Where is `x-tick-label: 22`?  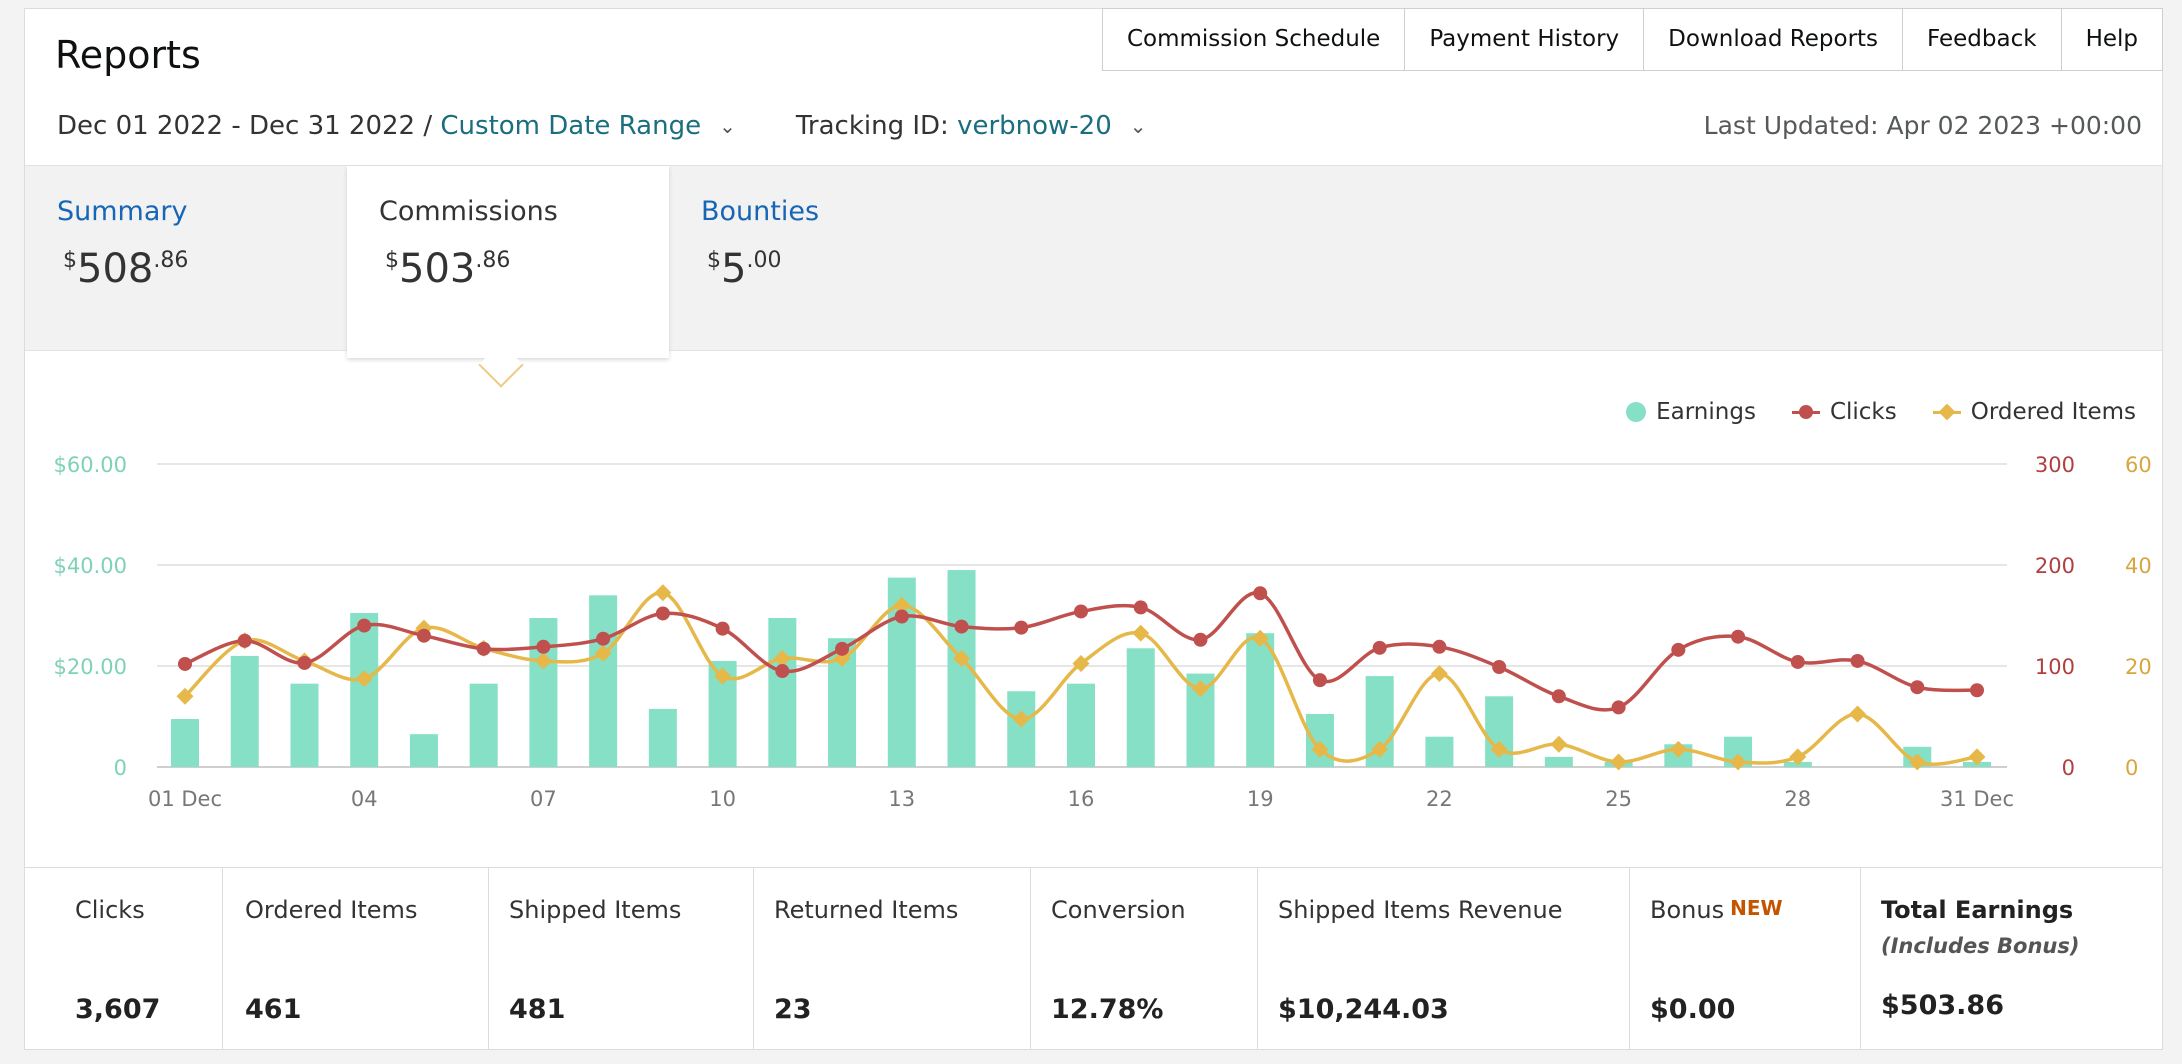
x-tick-label: 22 is located at coordinates (1439, 799).